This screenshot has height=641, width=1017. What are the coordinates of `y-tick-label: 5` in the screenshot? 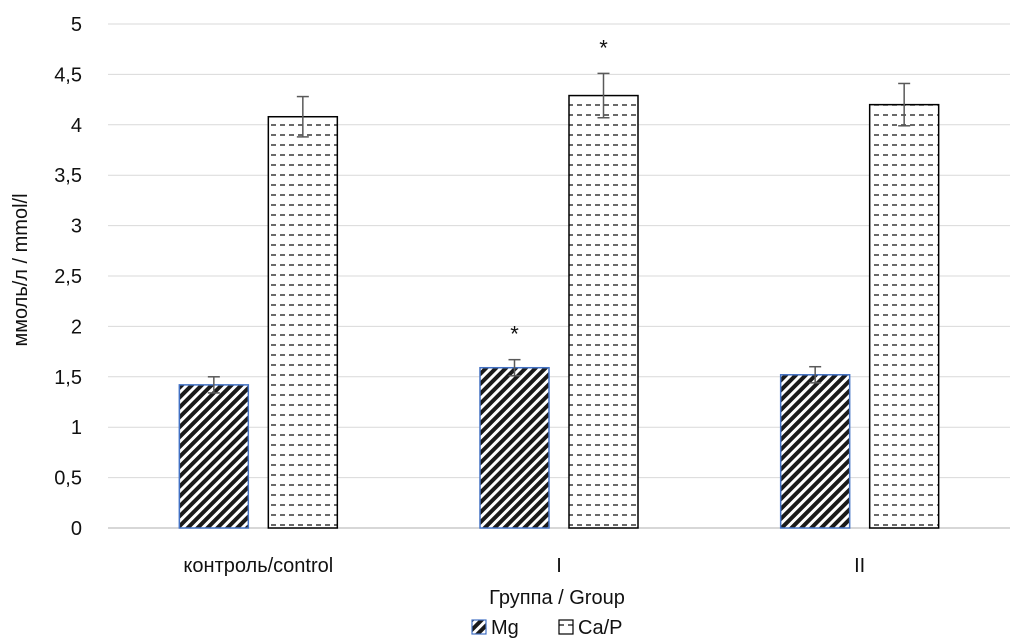 It's located at (76, 25).